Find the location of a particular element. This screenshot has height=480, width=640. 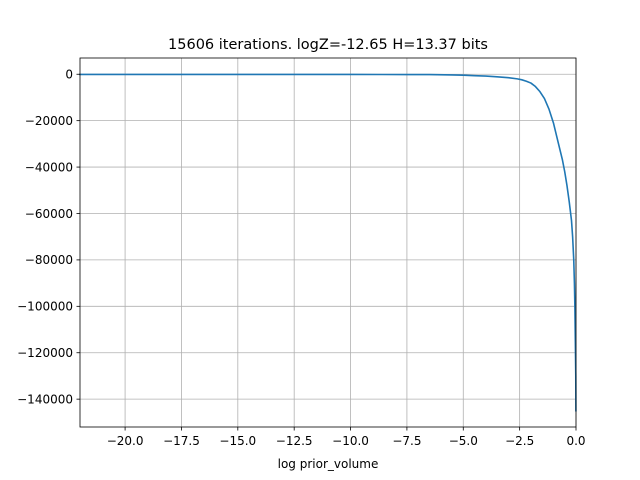

x-axis-label: log prior_volume is located at coordinates (328, 464).